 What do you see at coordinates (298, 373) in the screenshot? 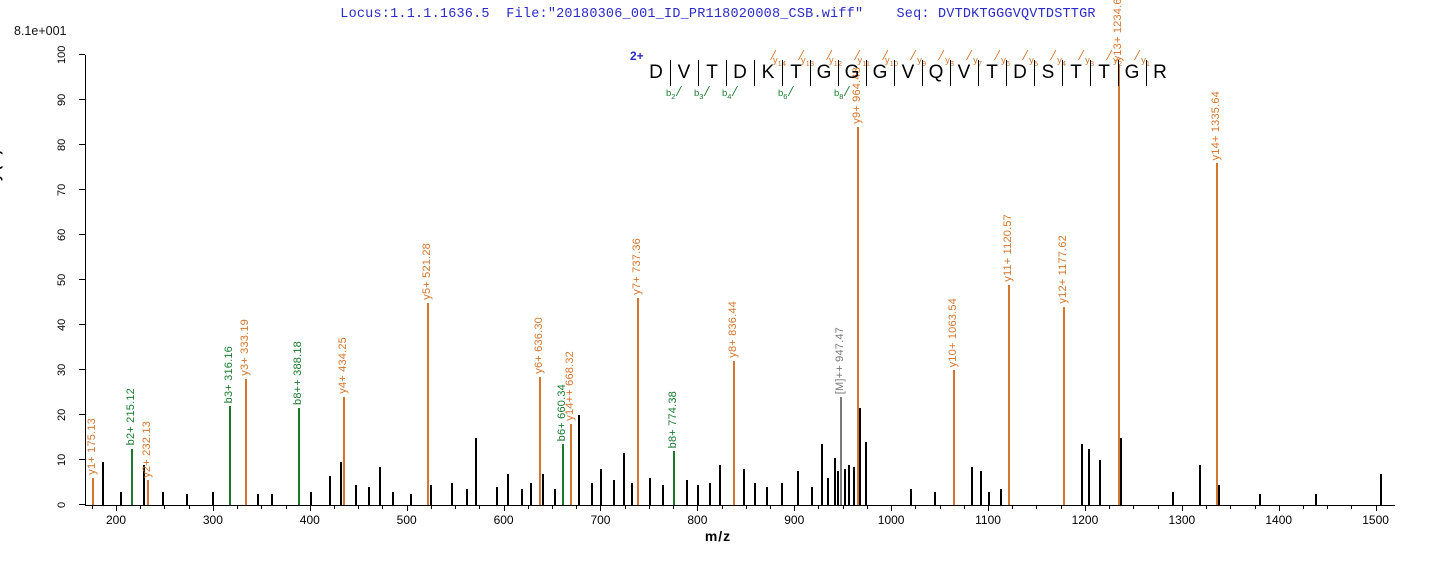
I see `peak-label: b8++ 388.18` at bounding box center [298, 373].